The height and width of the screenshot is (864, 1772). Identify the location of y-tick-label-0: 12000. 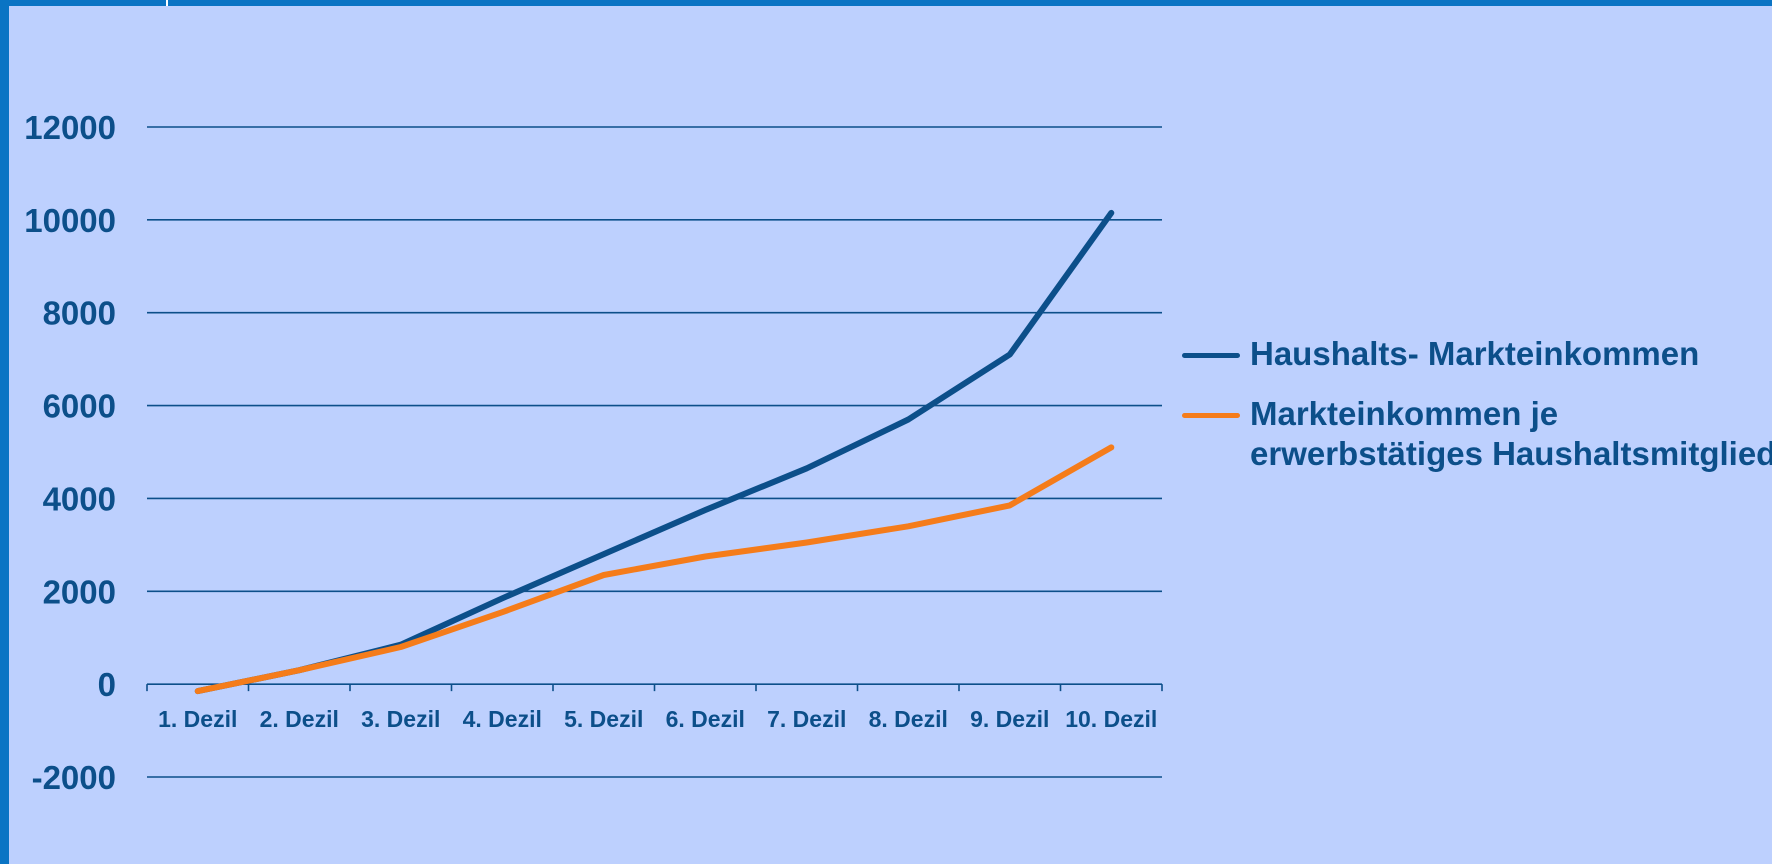
(70, 127).